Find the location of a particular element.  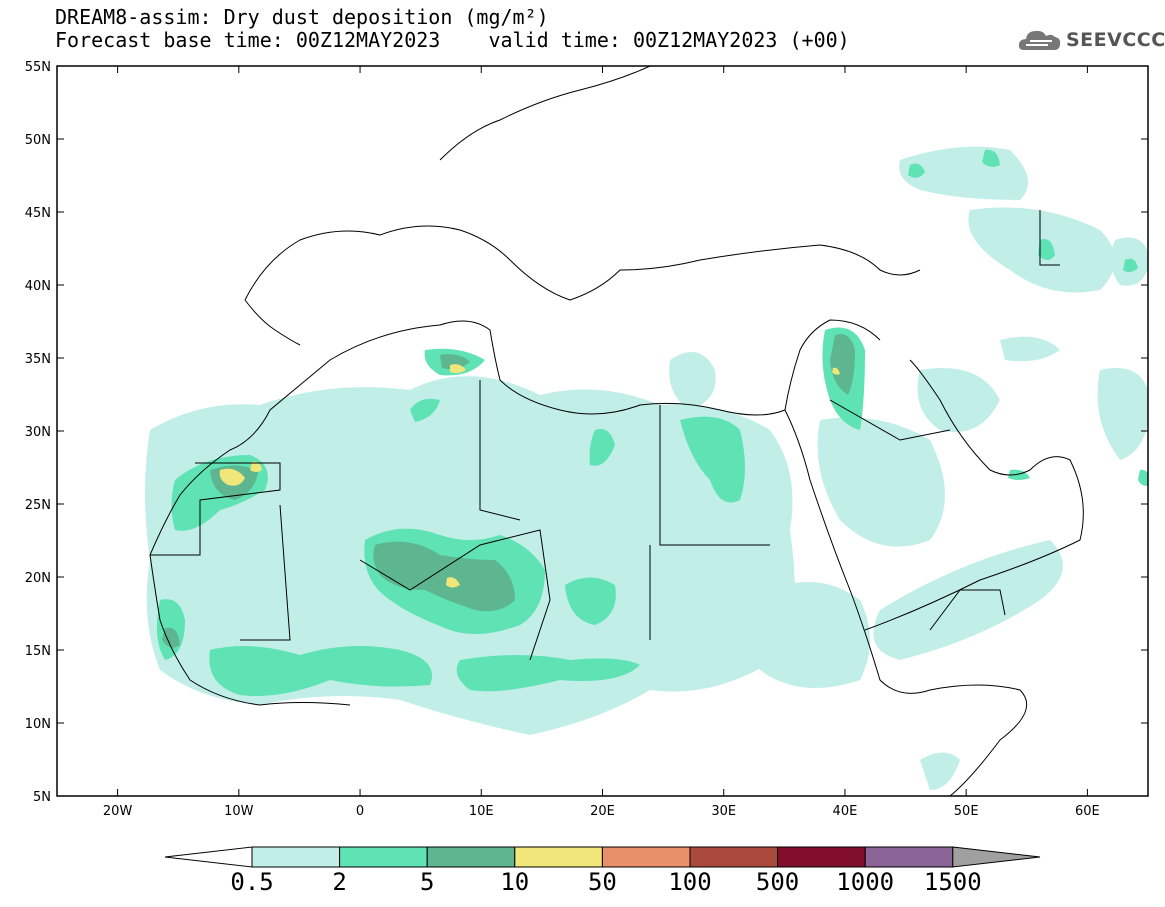

lat-label: 25N is located at coordinates (38, 505).